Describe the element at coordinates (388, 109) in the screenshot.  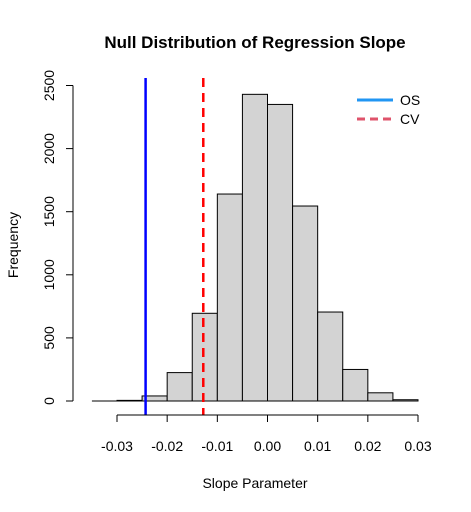
I see `legend: OS CV` at that location.